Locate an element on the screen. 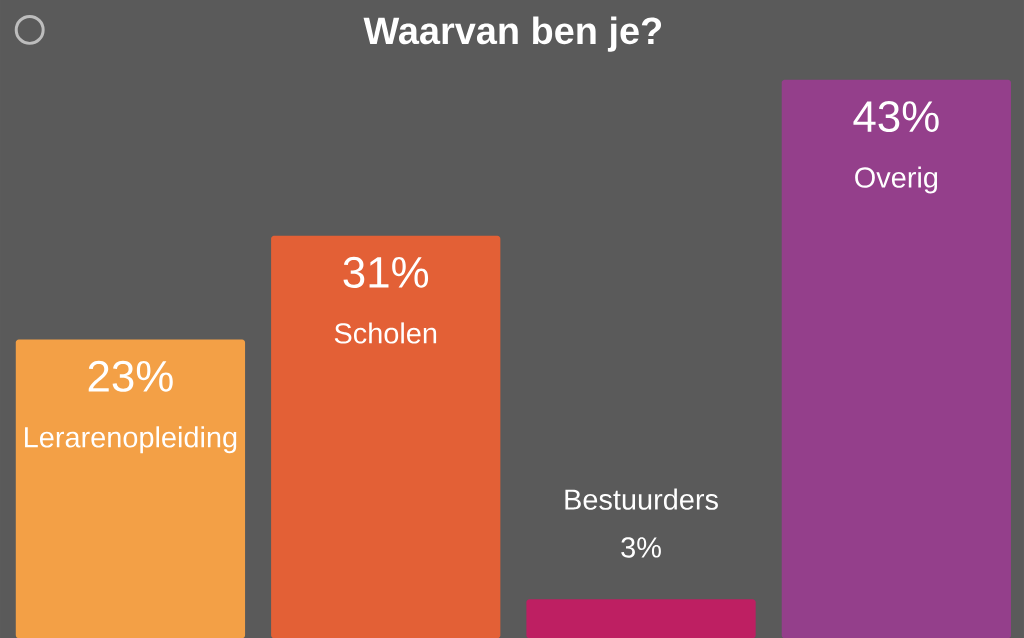  data-label: 23% is located at coordinates (130, 376).